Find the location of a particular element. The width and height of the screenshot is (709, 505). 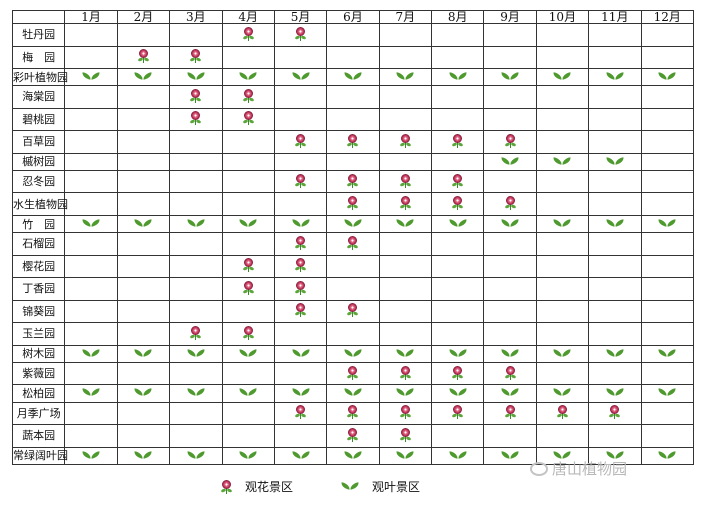

garden-row: 锦葵园 is located at coordinates (352, 311).